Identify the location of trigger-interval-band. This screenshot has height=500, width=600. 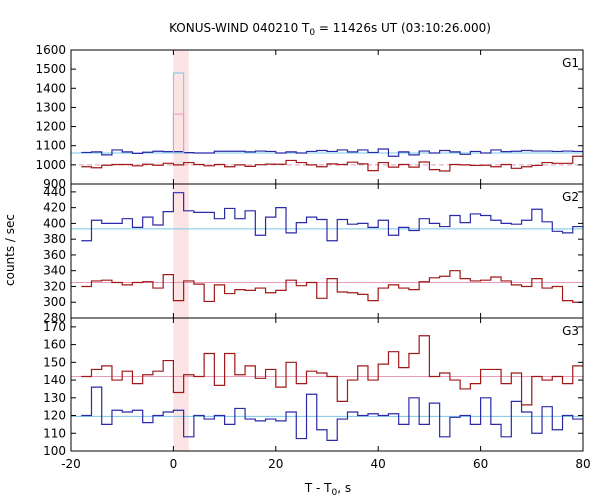
(181, 250).